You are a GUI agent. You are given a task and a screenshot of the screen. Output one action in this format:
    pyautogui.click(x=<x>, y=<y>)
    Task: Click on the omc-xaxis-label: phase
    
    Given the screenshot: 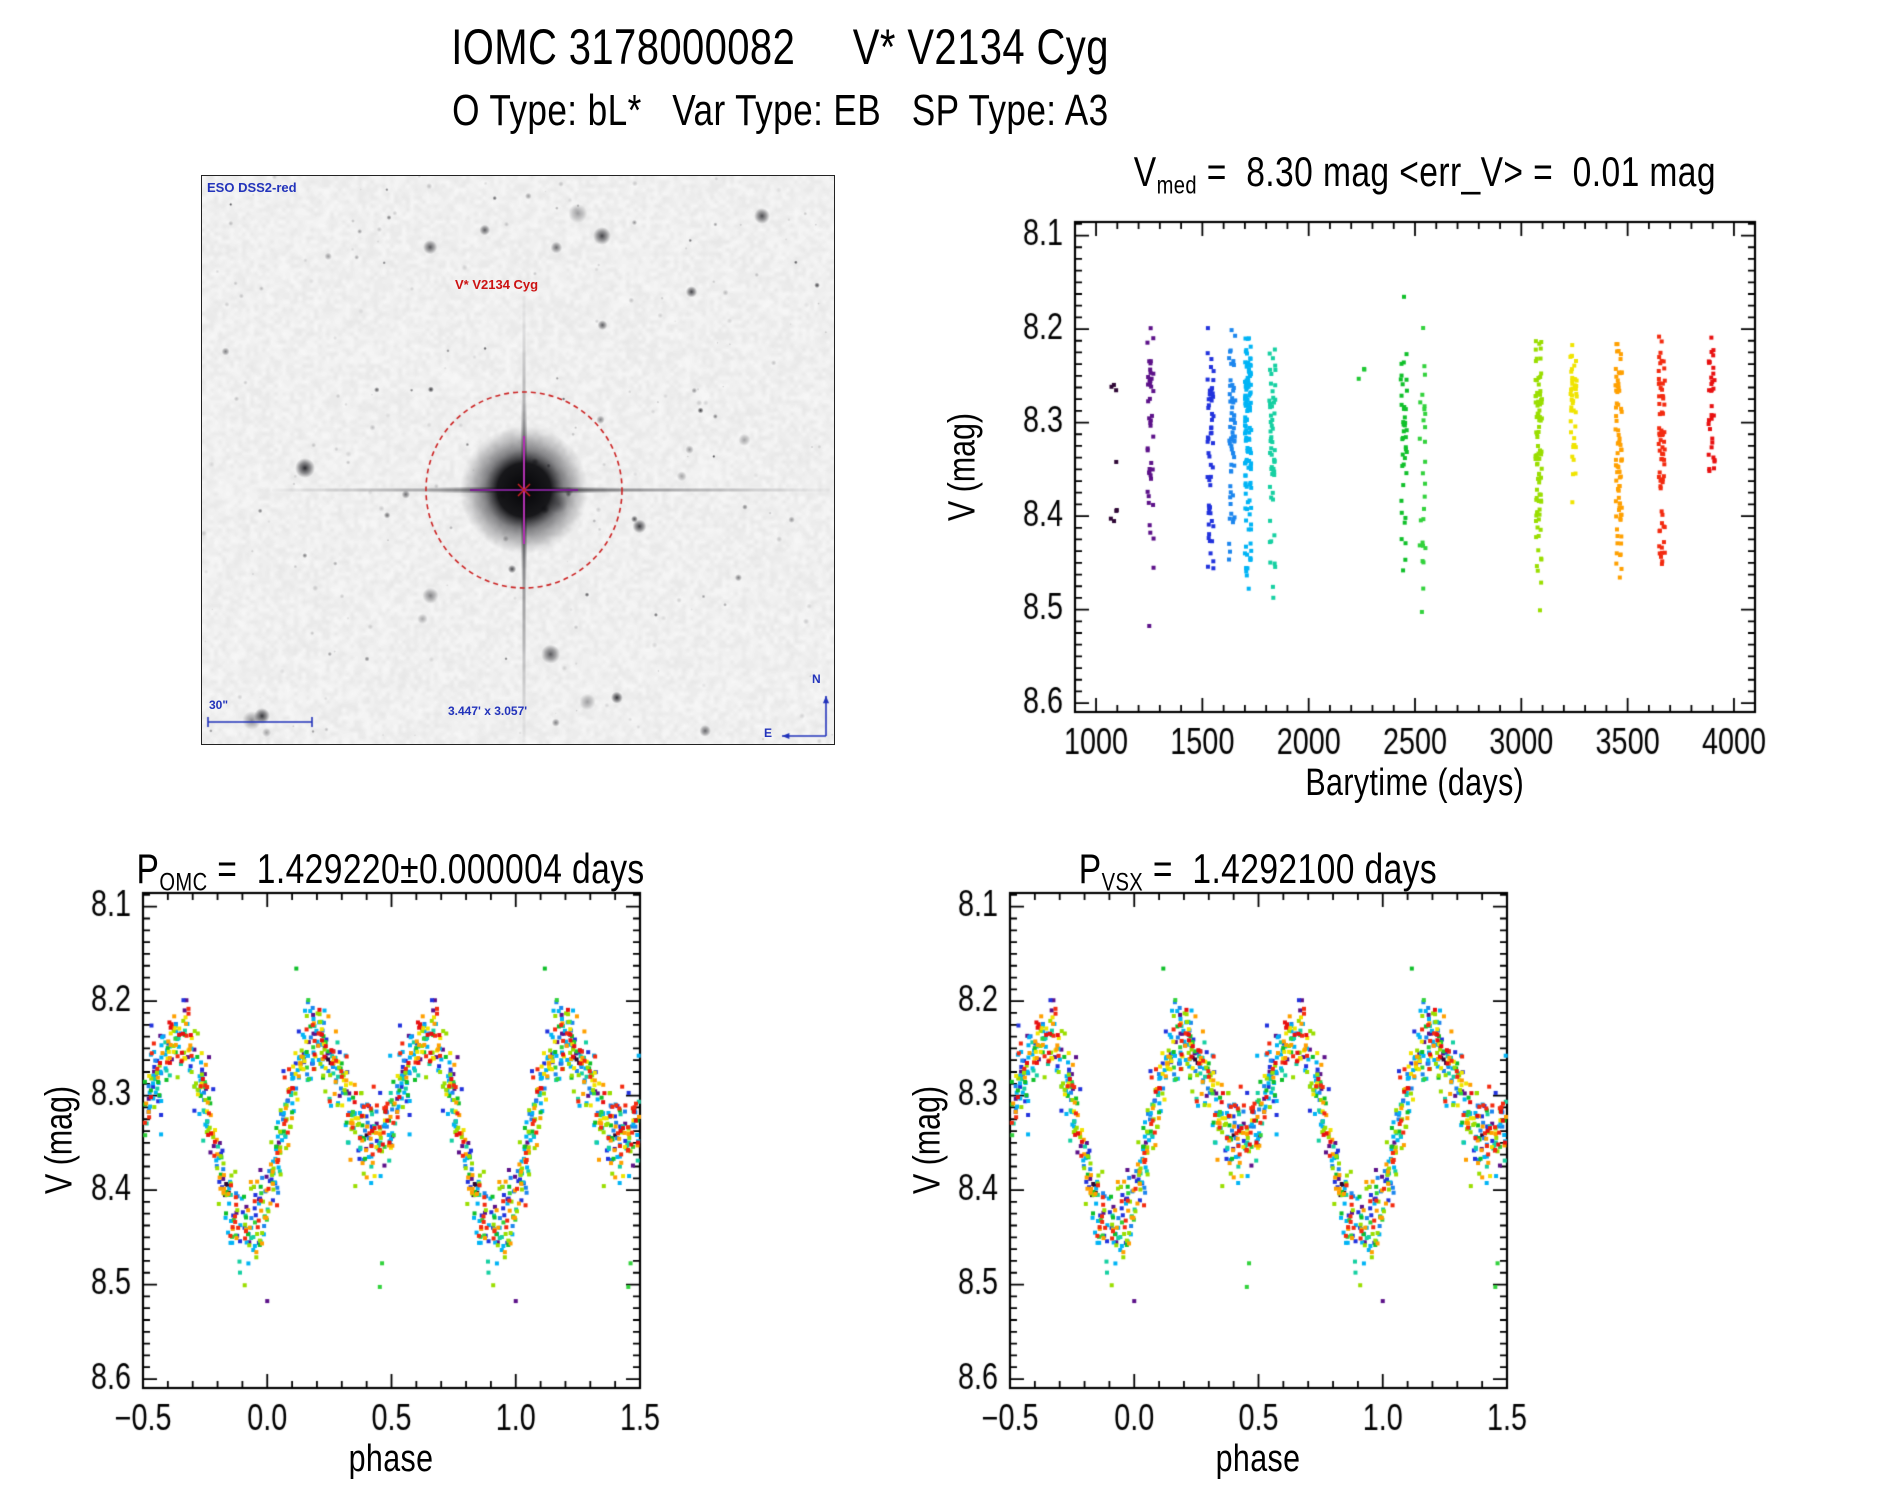 What is the action you would take?
    pyautogui.click(x=391, y=1459)
    